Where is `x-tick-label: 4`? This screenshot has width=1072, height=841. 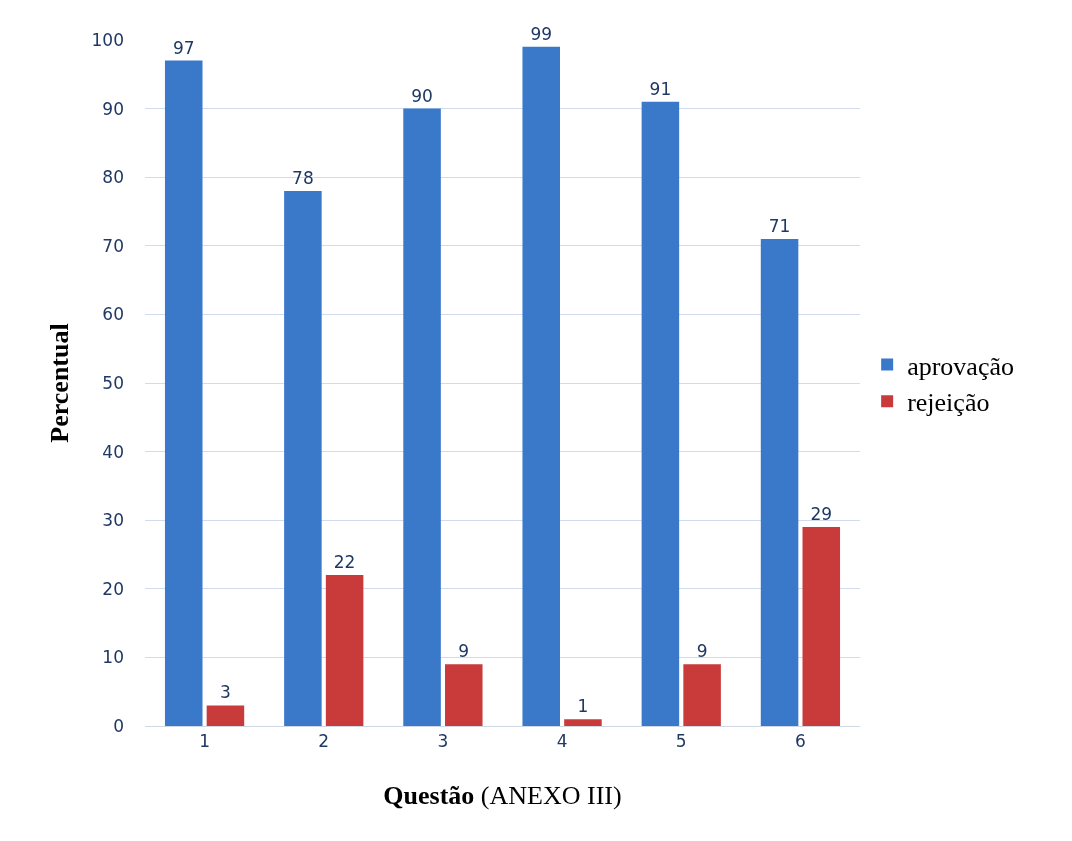
x-tick-label: 4 is located at coordinates (562, 741).